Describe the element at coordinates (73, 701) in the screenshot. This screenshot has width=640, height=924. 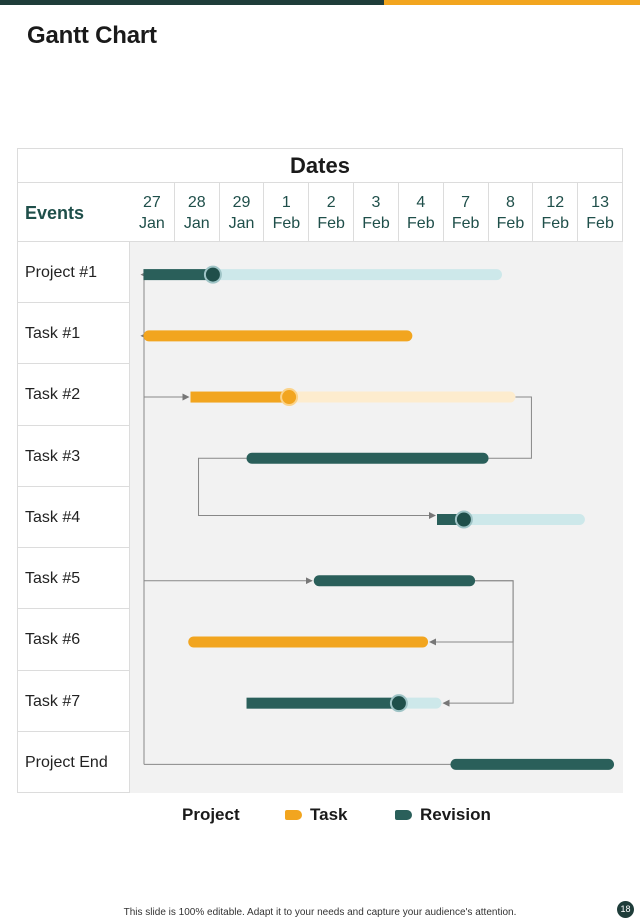
I see `event-label: Task #7` at that location.